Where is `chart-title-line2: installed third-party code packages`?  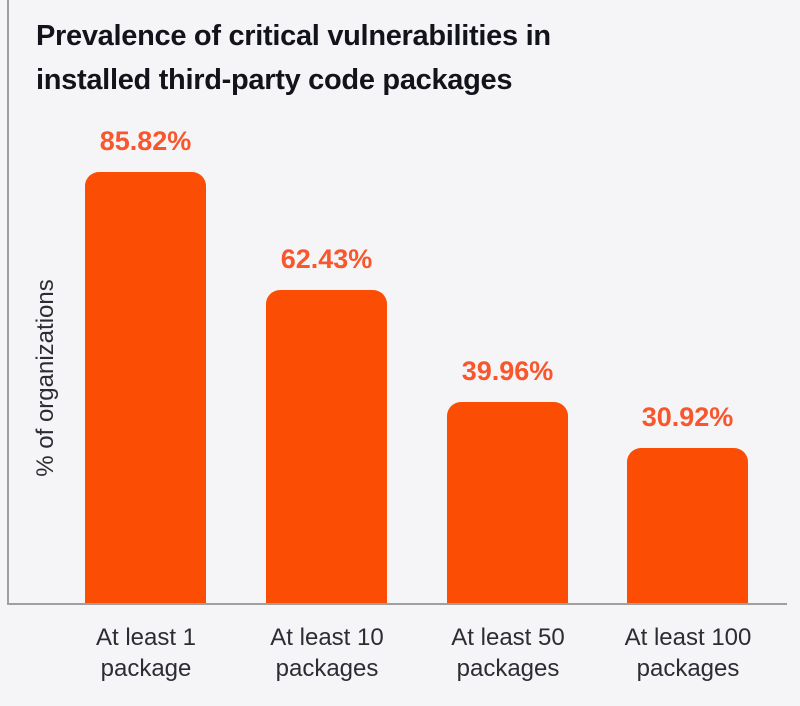
chart-title-line2: installed third-party code packages is located at coordinates (274, 80).